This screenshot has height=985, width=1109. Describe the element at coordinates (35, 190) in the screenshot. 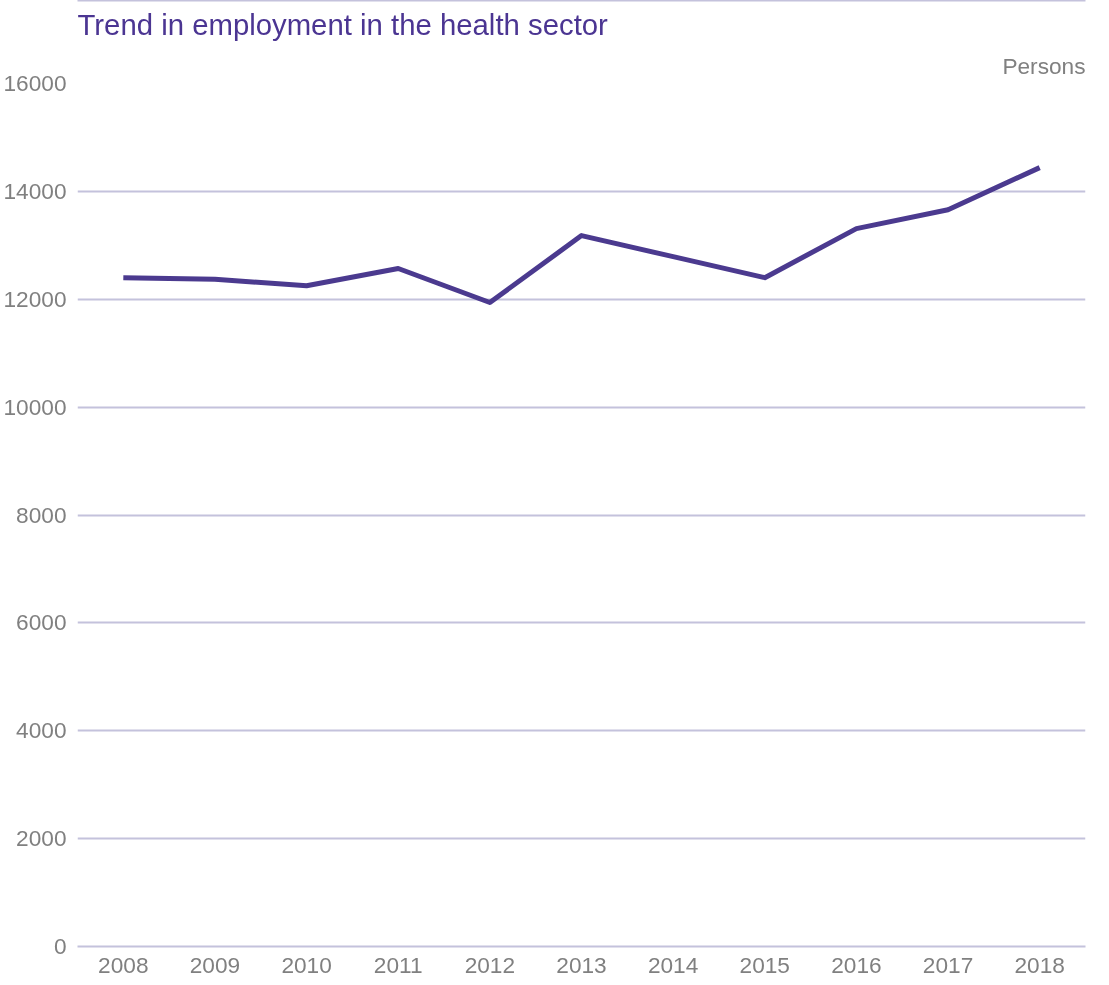

I see `y-tick-label: 14000` at that location.